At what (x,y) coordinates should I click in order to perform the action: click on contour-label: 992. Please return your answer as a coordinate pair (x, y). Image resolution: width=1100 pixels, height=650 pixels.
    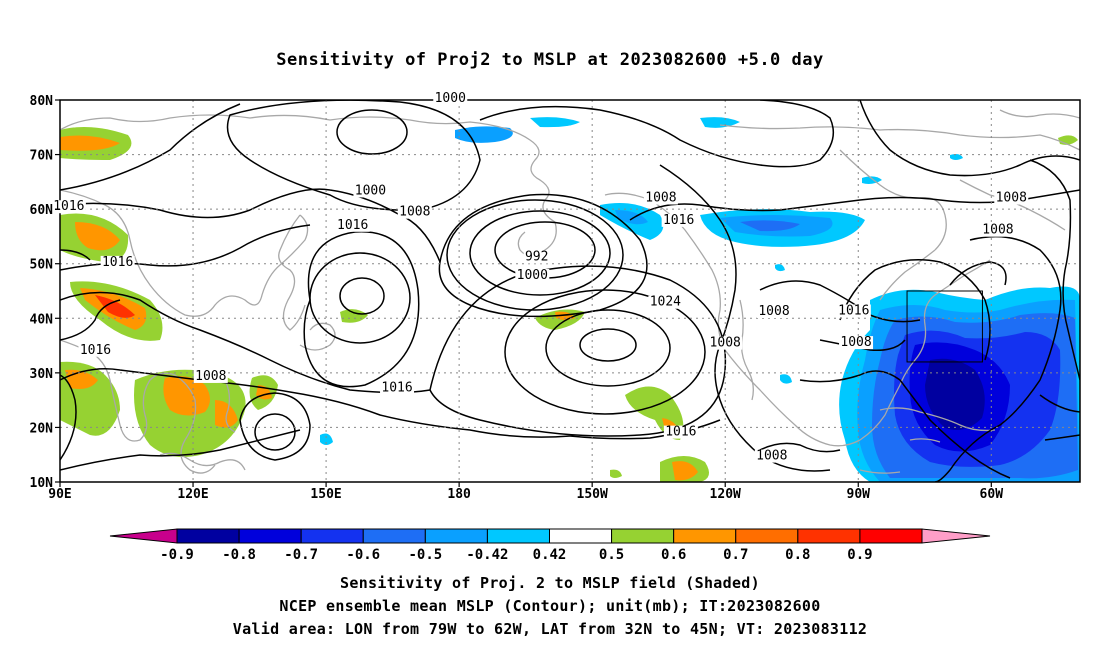
    Looking at the image, I should click on (536, 256).